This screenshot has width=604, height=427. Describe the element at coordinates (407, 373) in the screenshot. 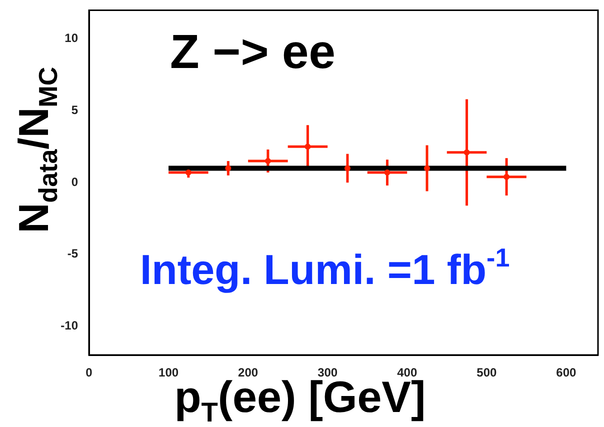

I see `x-tick-label: 400` at that location.